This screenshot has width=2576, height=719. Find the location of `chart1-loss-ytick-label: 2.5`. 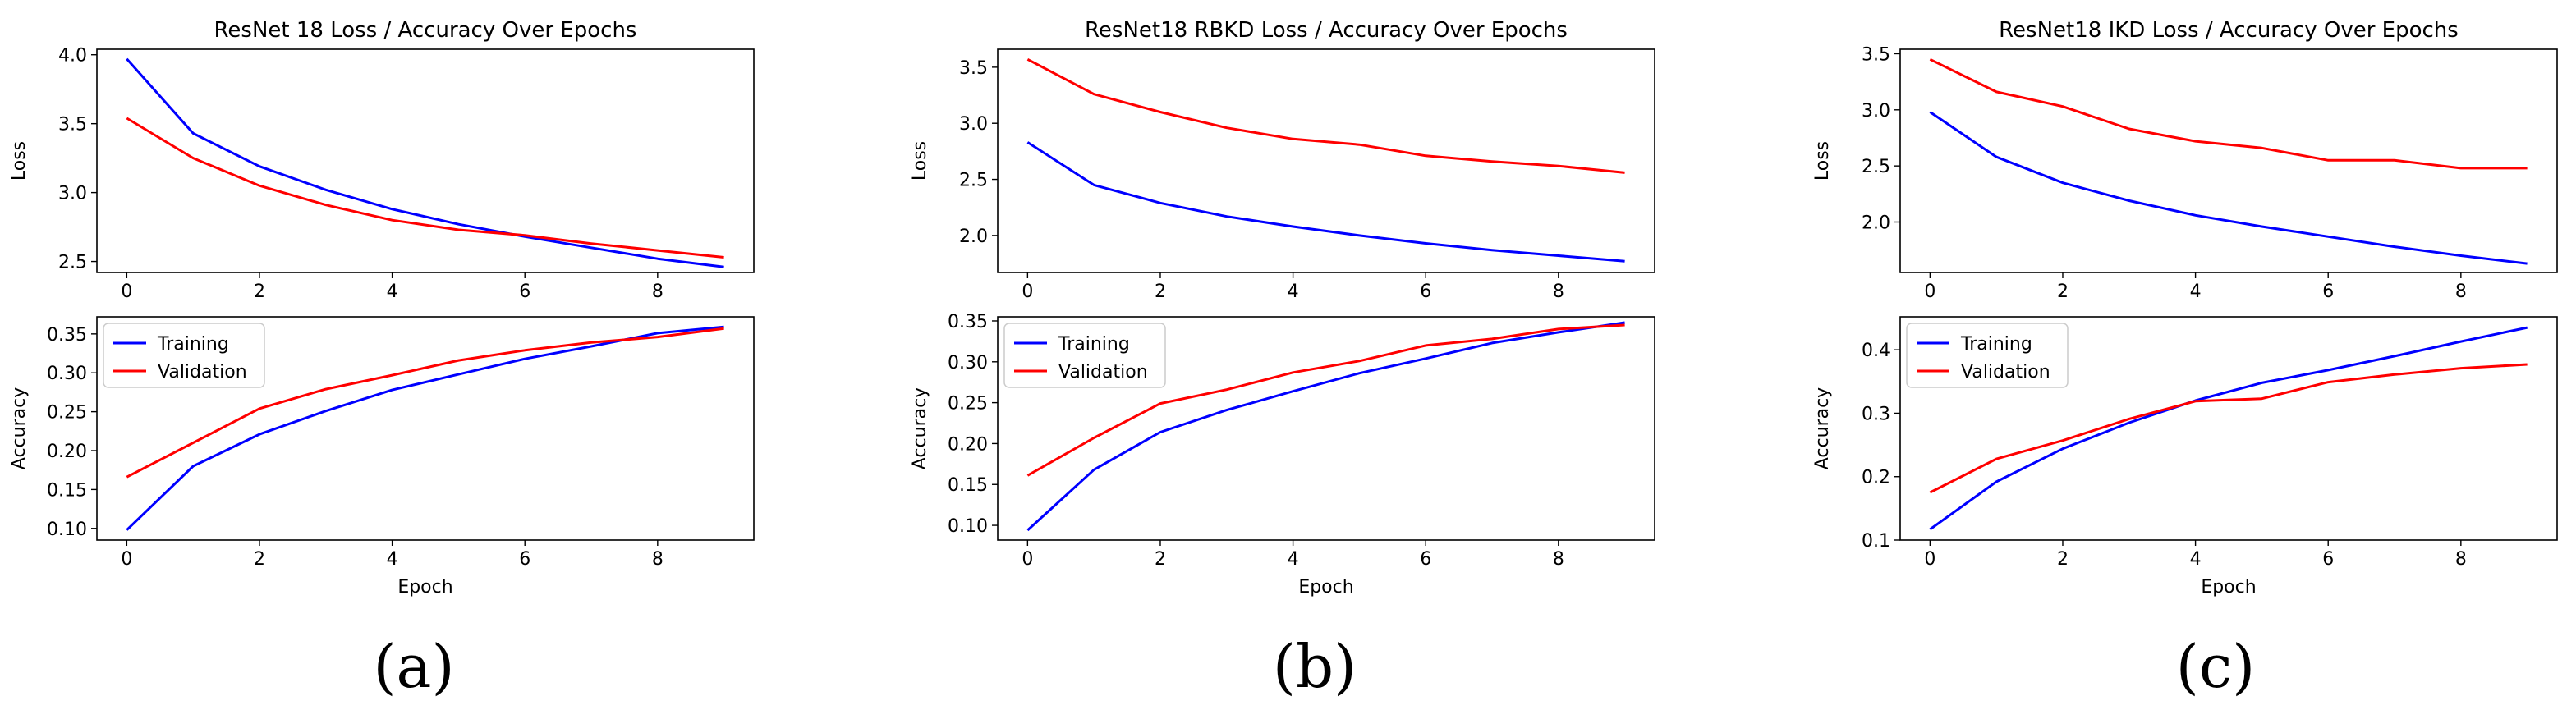

chart1-loss-ytick-label: 2.5 is located at coordinates (72, 263).